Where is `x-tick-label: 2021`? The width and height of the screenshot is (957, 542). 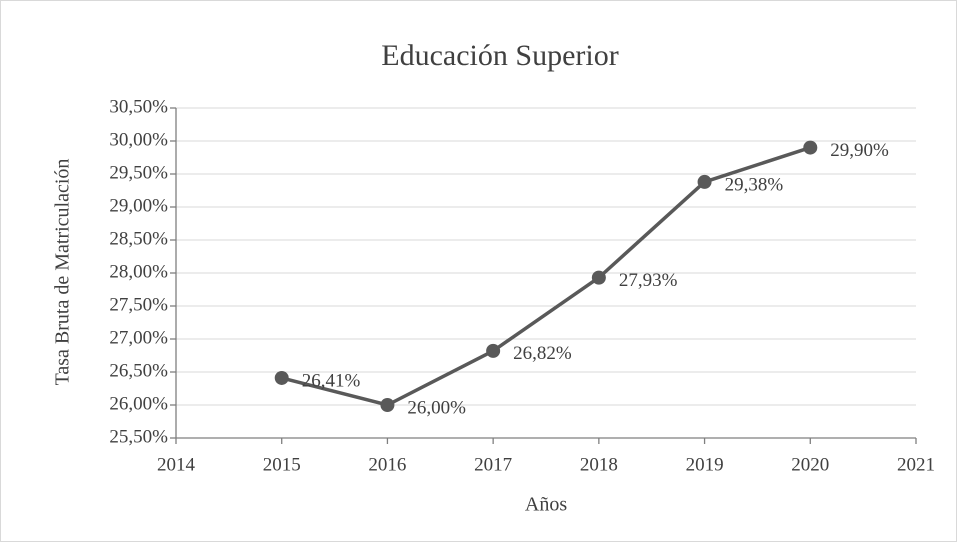 x-tick-label: 2021 is located at coordinates (916, 464).